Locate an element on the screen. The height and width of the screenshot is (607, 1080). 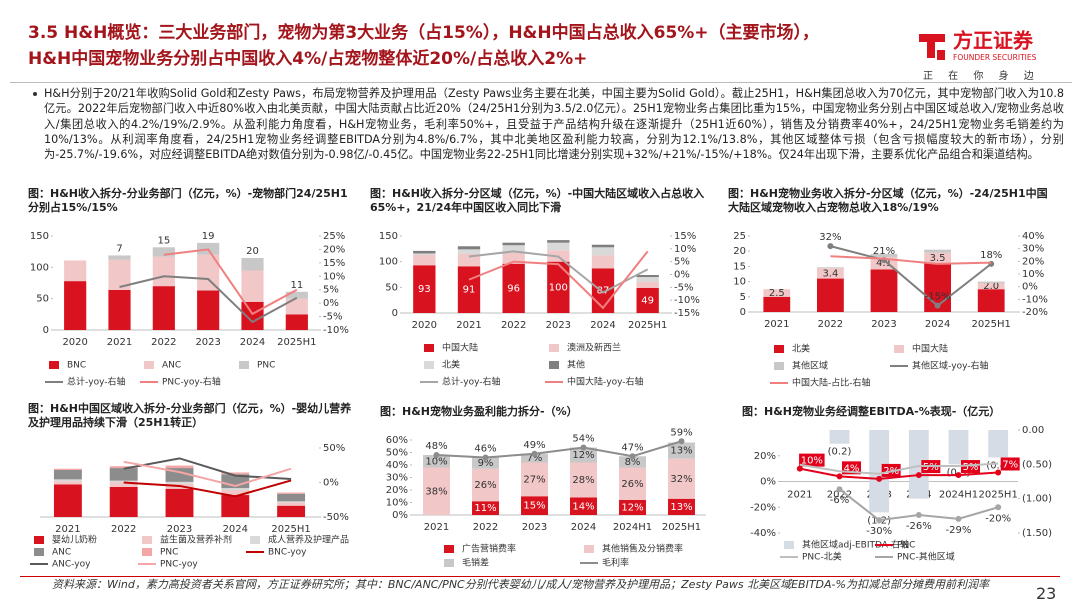
legend-label: BNC is located at coordinates (76, 366).